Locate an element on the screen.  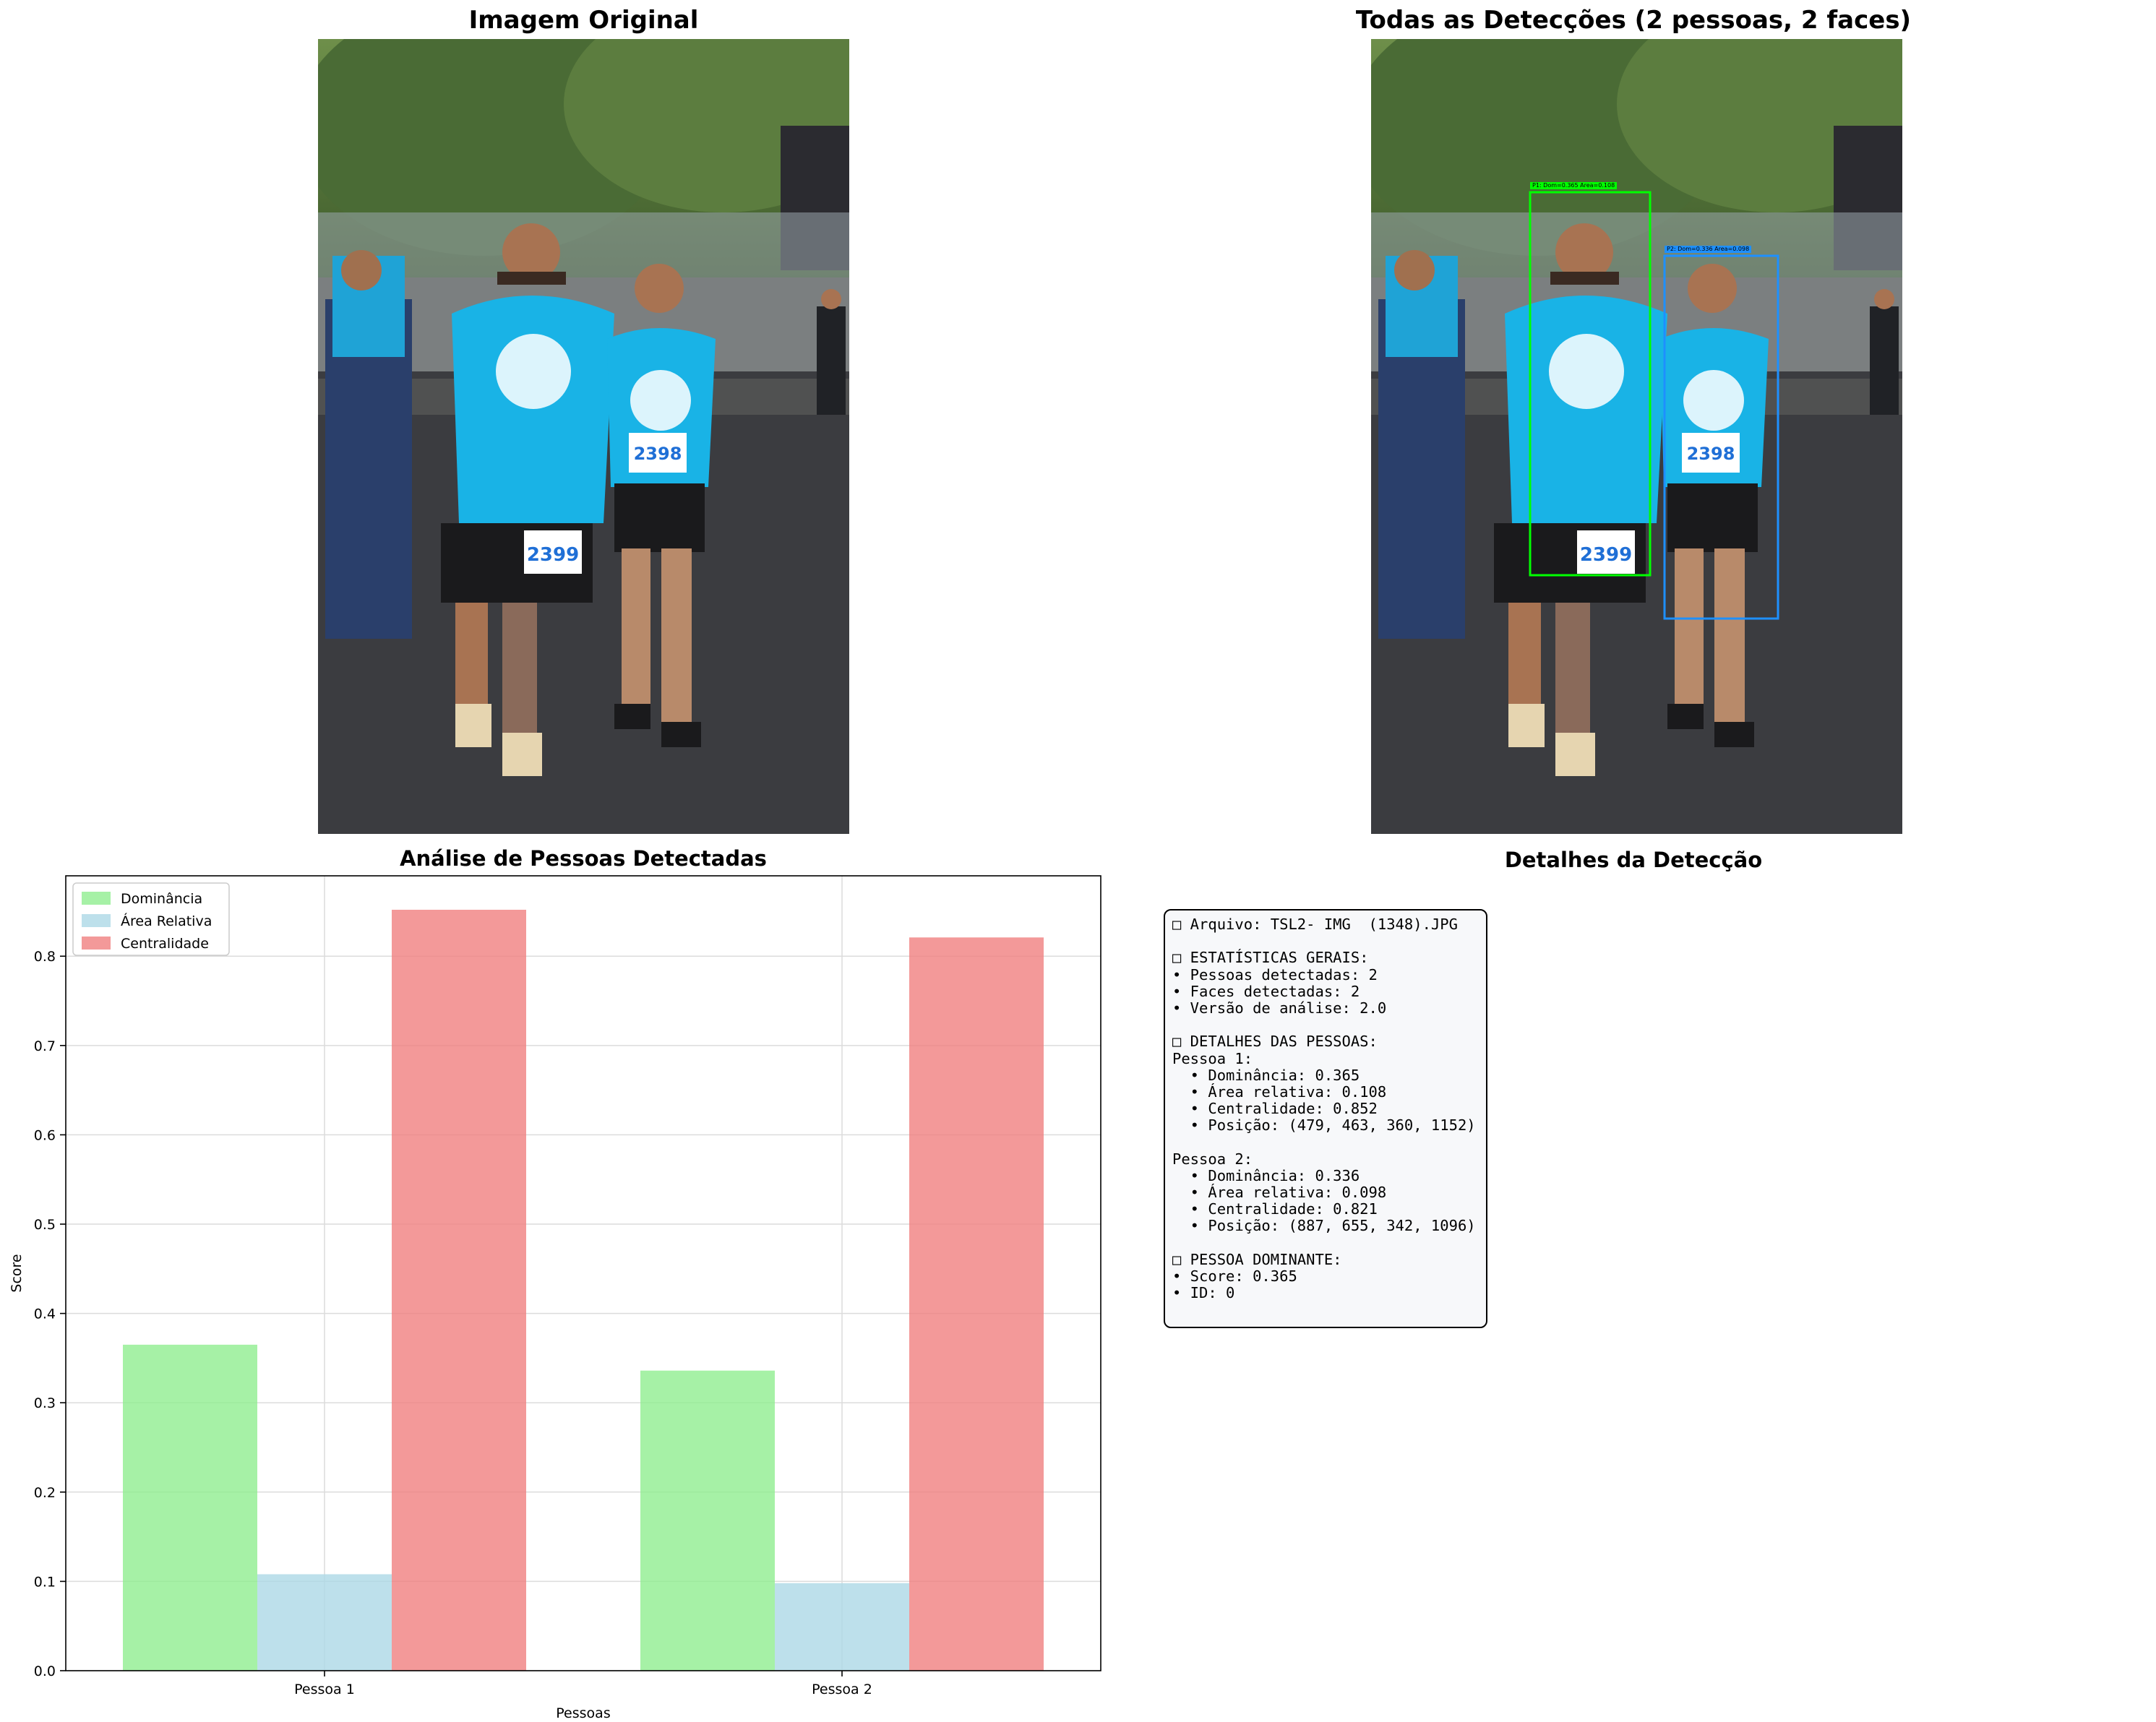
y-tick-label: 0.8 is located at coordinates (45, 957).